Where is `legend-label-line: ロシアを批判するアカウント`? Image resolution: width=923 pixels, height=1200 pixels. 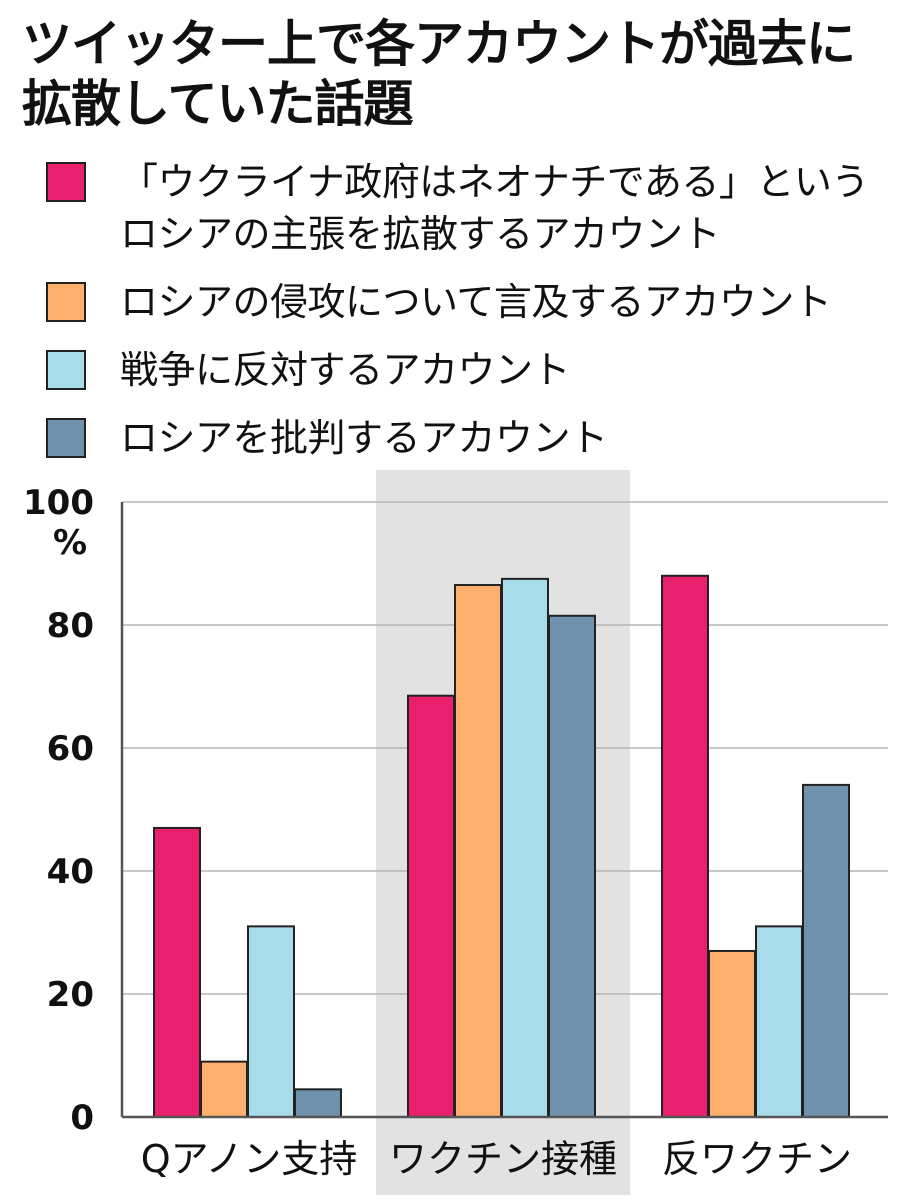 legend-label-line: ロシアを批判するアカウント is located at coordinates (364, 438).